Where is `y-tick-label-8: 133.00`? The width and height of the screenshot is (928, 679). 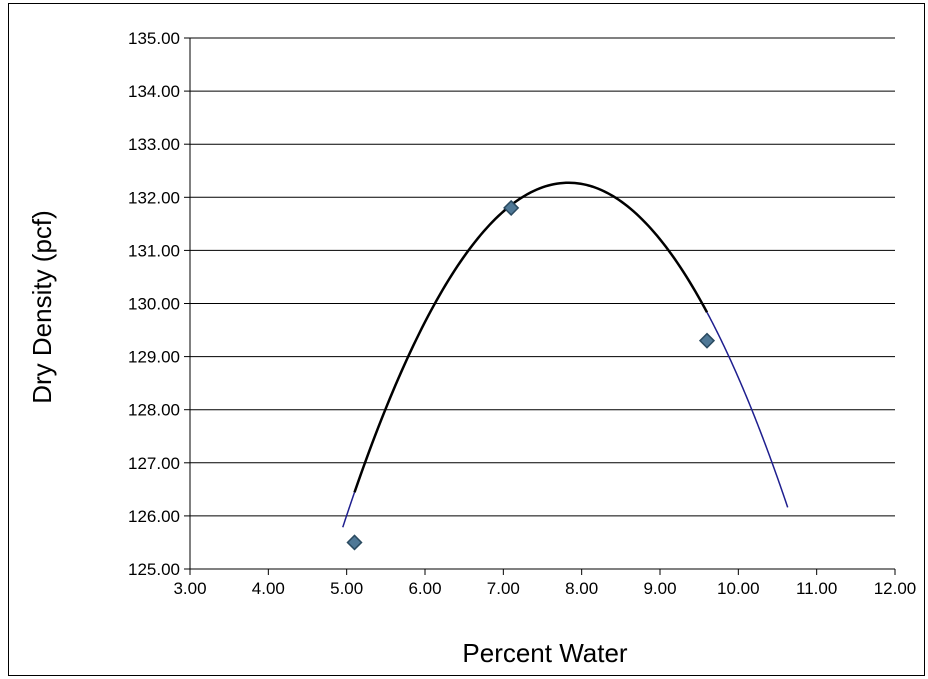
y-tick-label-8: 133.00 is located at coordinates (154, 144).